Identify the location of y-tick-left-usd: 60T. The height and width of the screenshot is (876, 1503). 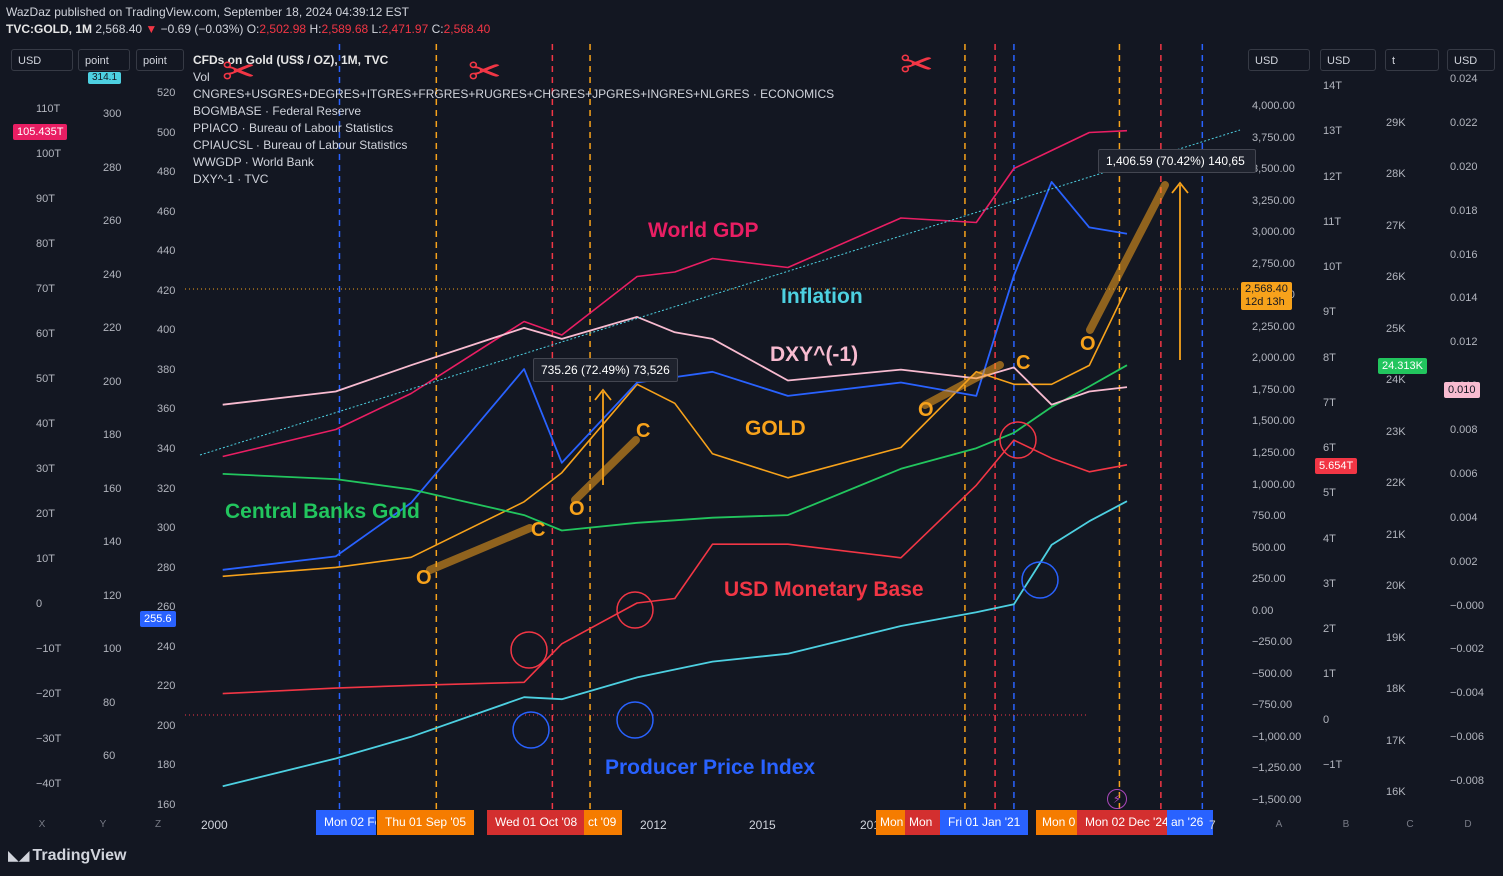
(45, 334).